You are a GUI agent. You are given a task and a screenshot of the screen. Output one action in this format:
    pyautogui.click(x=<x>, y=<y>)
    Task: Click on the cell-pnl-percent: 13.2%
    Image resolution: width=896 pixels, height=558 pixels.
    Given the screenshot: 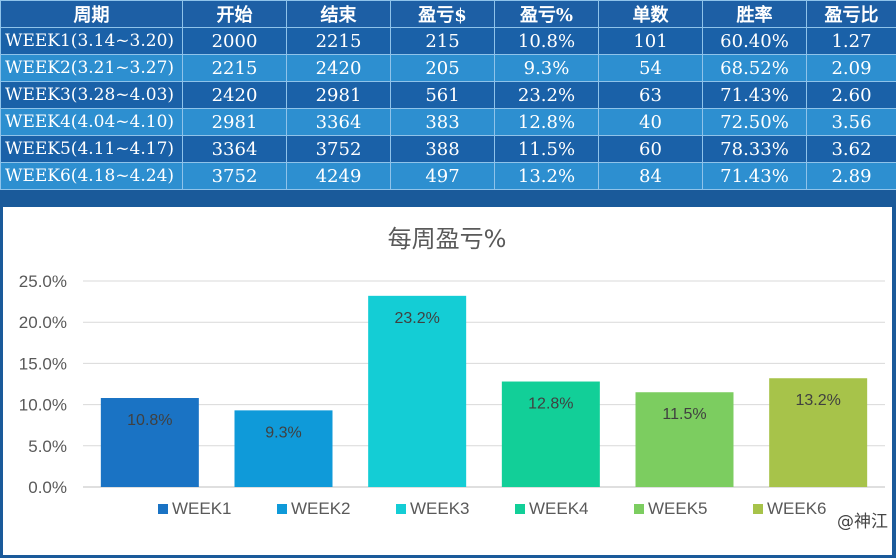 What is the action you would take?
    pyautogui.click(x=546, y=176)
    